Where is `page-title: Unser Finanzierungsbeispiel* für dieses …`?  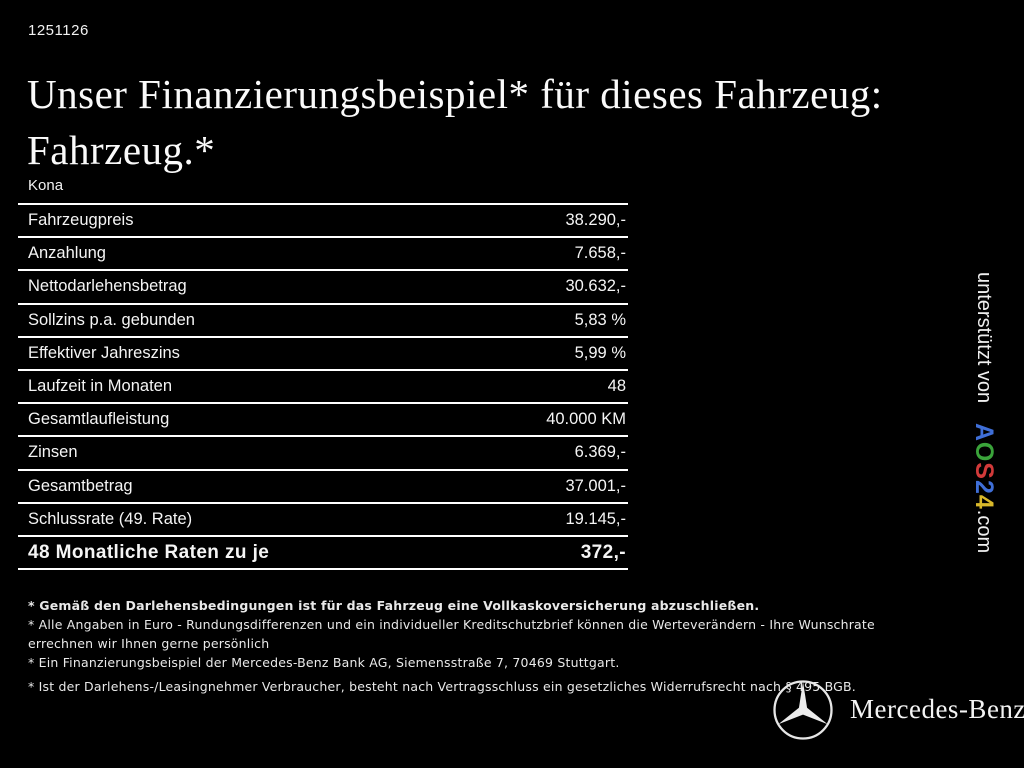
page-title: Unser Finanzierungsbeispiel* für dieses … is located at coordinates (507, 122).